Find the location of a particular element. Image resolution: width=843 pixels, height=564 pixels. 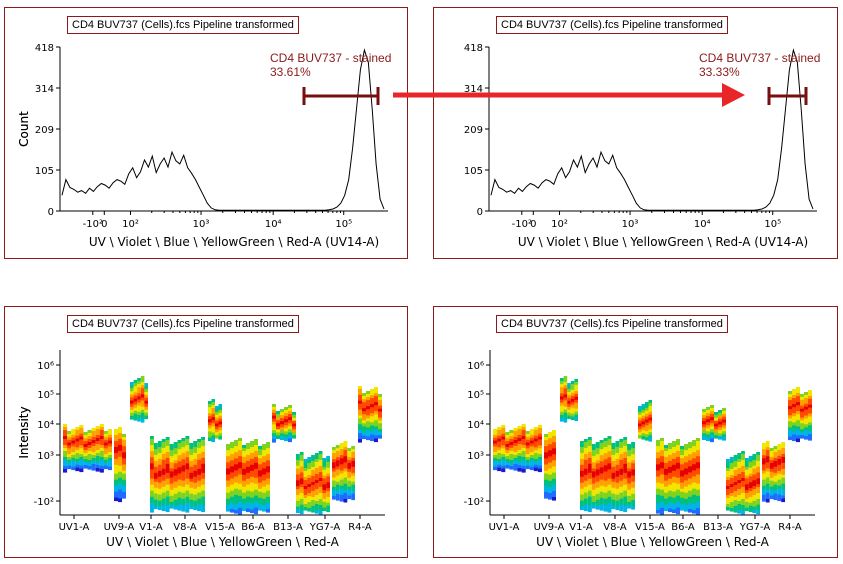

y-tick-label: 0 is located at coordinates (480, 212).